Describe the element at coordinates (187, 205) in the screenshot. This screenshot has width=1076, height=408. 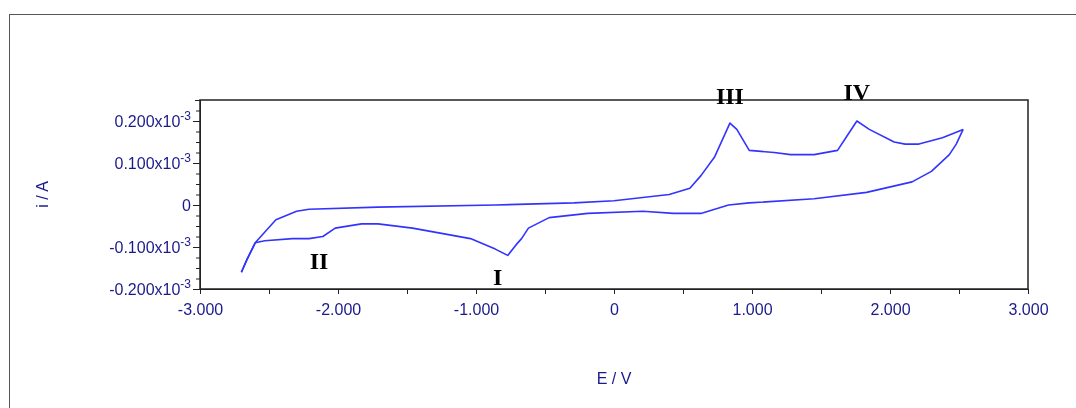
I see `y-tick-label: 0` at that location.